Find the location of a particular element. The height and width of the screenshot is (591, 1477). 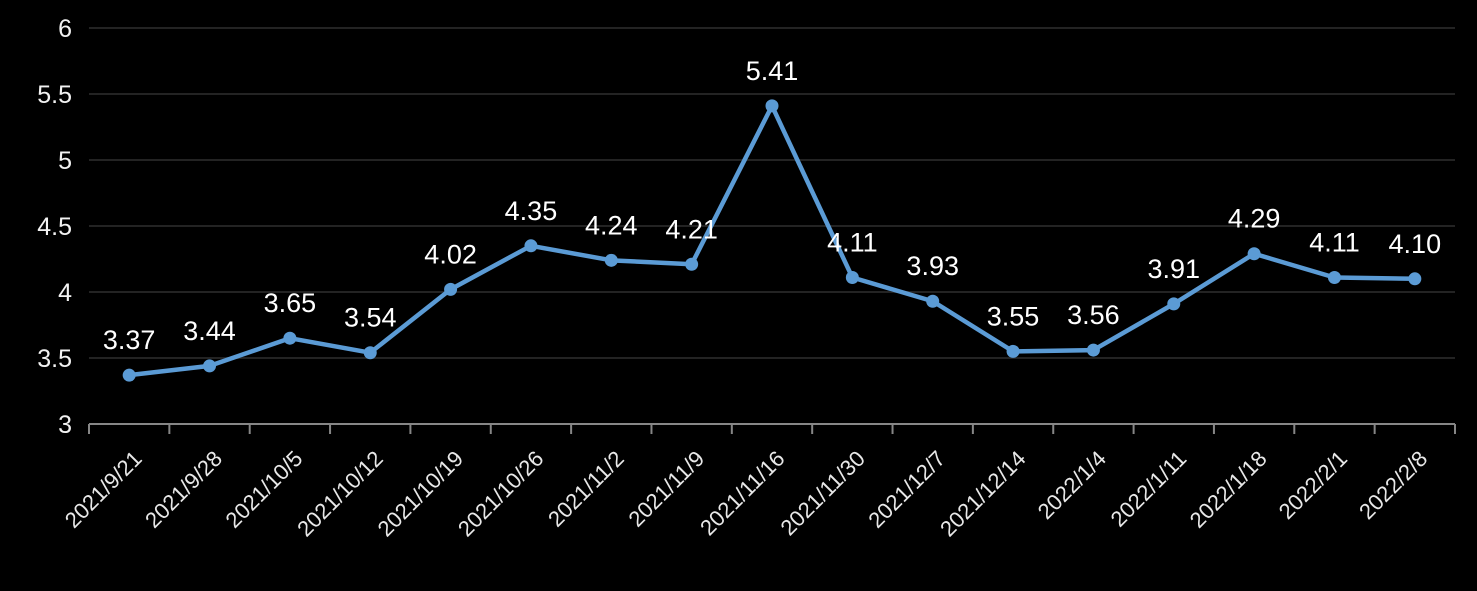

data-point-label: 3.91 is located at coordinates (1173, 269).